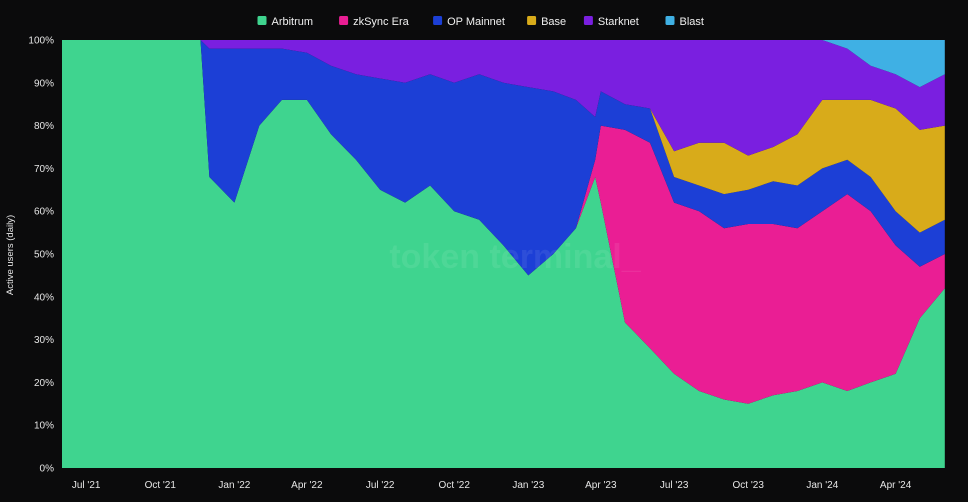  I want to click on x-tick-label: Jan '24, so click(822, 485).